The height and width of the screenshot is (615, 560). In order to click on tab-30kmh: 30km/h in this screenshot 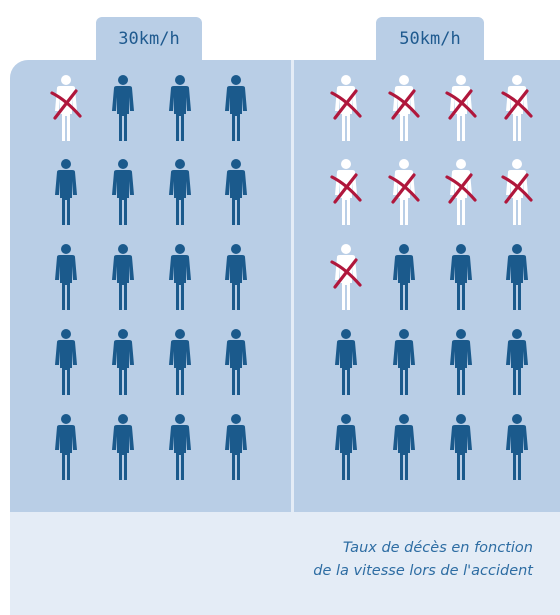, I will do `click(149, 37)`.